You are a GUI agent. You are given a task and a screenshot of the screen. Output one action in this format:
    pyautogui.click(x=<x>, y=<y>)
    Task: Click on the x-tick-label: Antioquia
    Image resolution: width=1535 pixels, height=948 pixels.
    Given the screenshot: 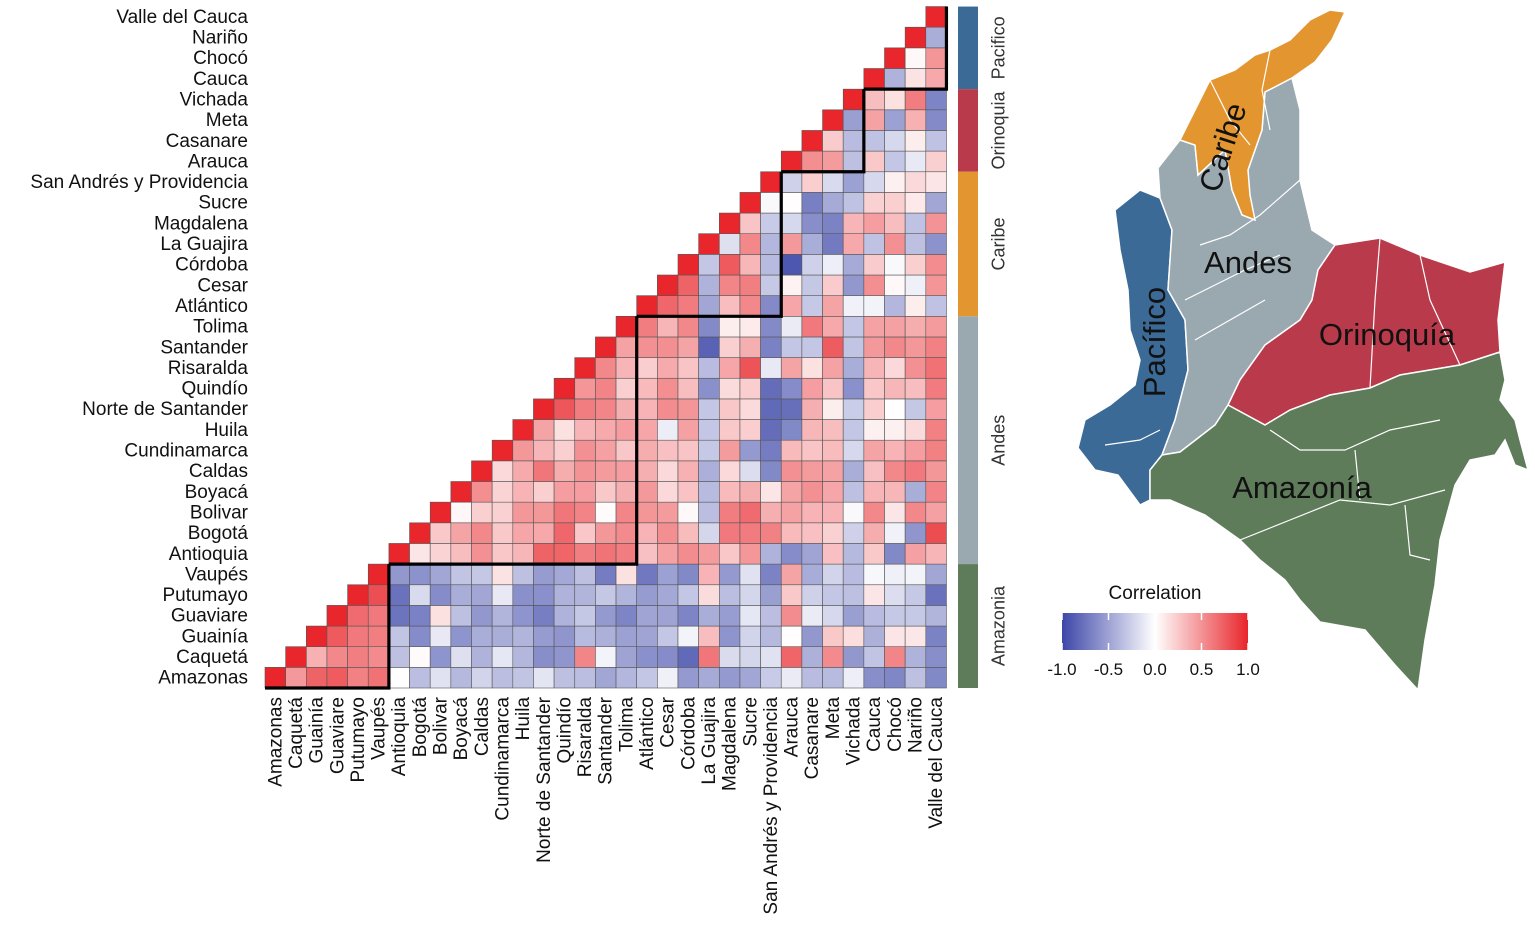 What is the action you would take?
    pyautogui.click(x=399, y=737)
    